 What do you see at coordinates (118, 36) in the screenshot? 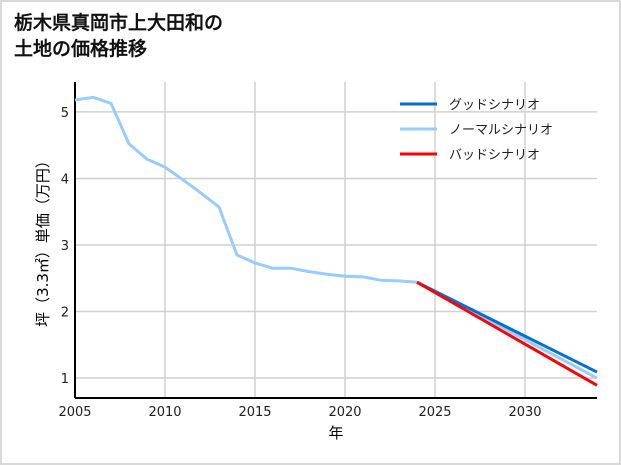
I see `chart-title: 栃木県真岡市上大田和の 土地の価格推移` at bounding box center [118, 36].